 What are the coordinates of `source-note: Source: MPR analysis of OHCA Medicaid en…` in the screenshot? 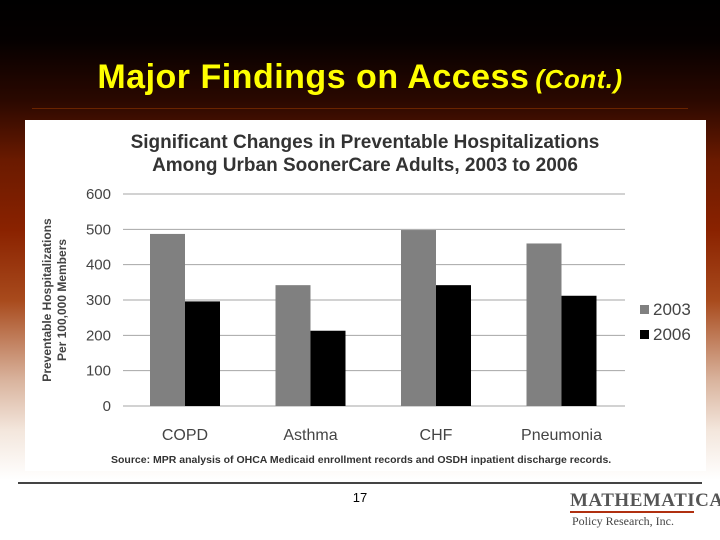 It's located at (361, 460).